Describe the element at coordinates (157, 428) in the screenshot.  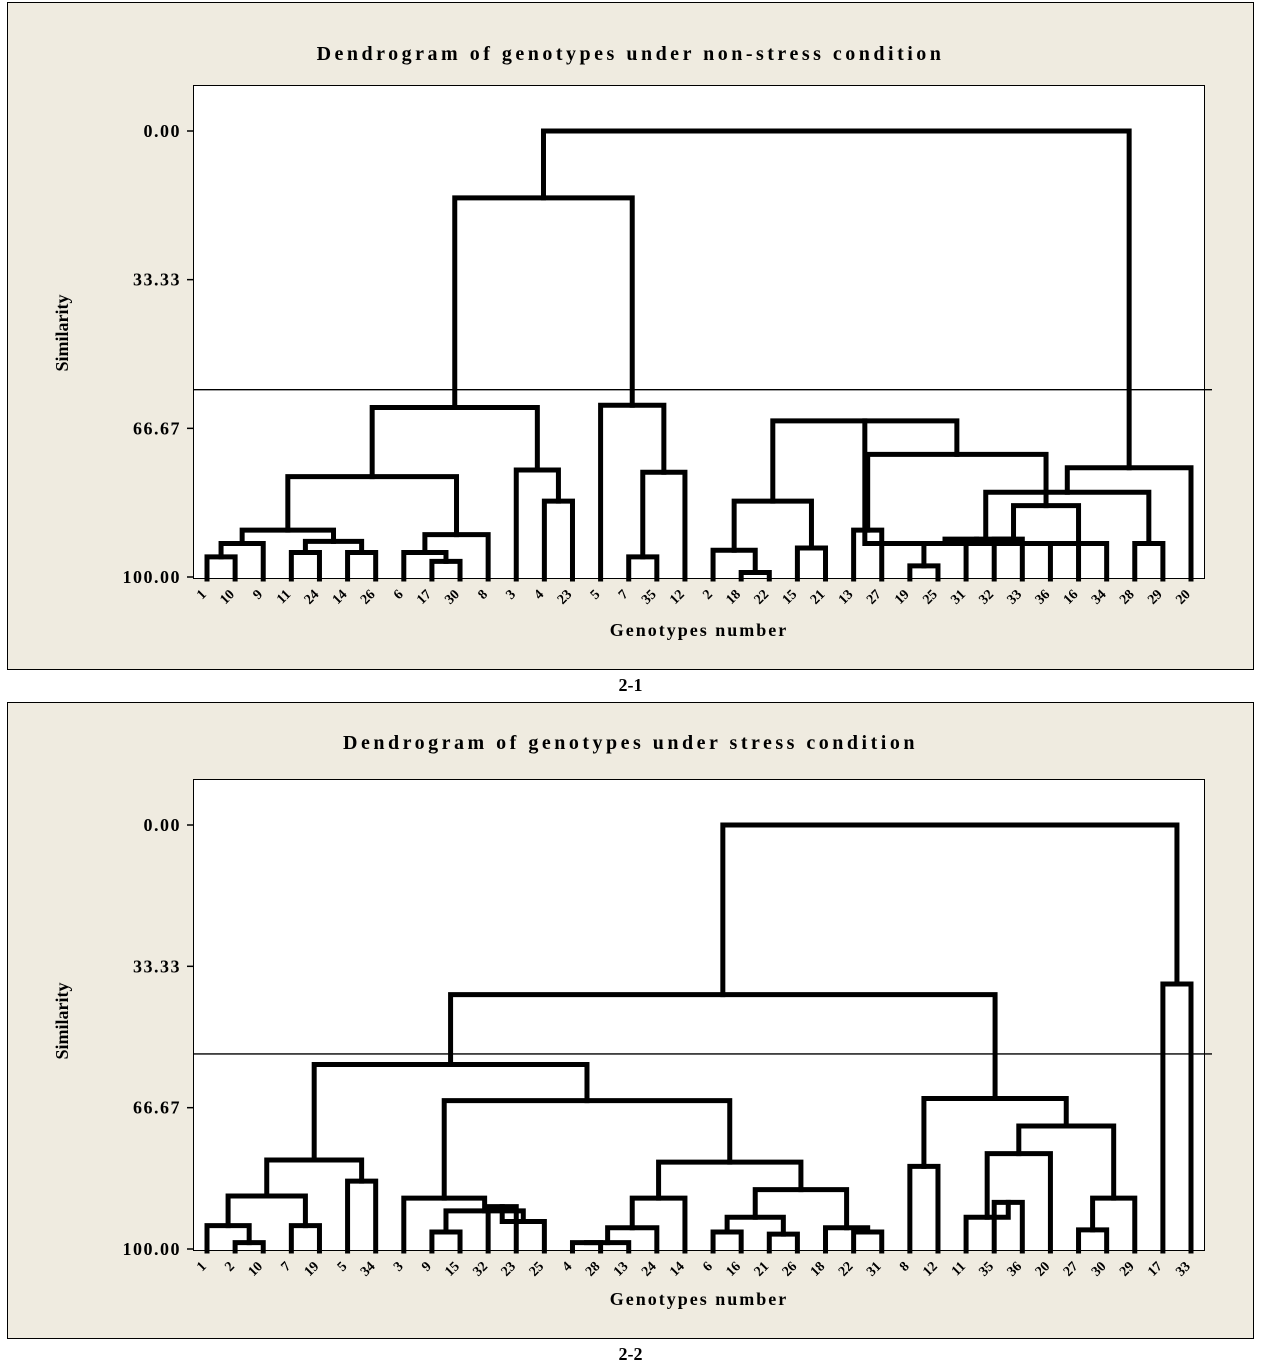
I see `y-tick-label: 66.67` at that location.